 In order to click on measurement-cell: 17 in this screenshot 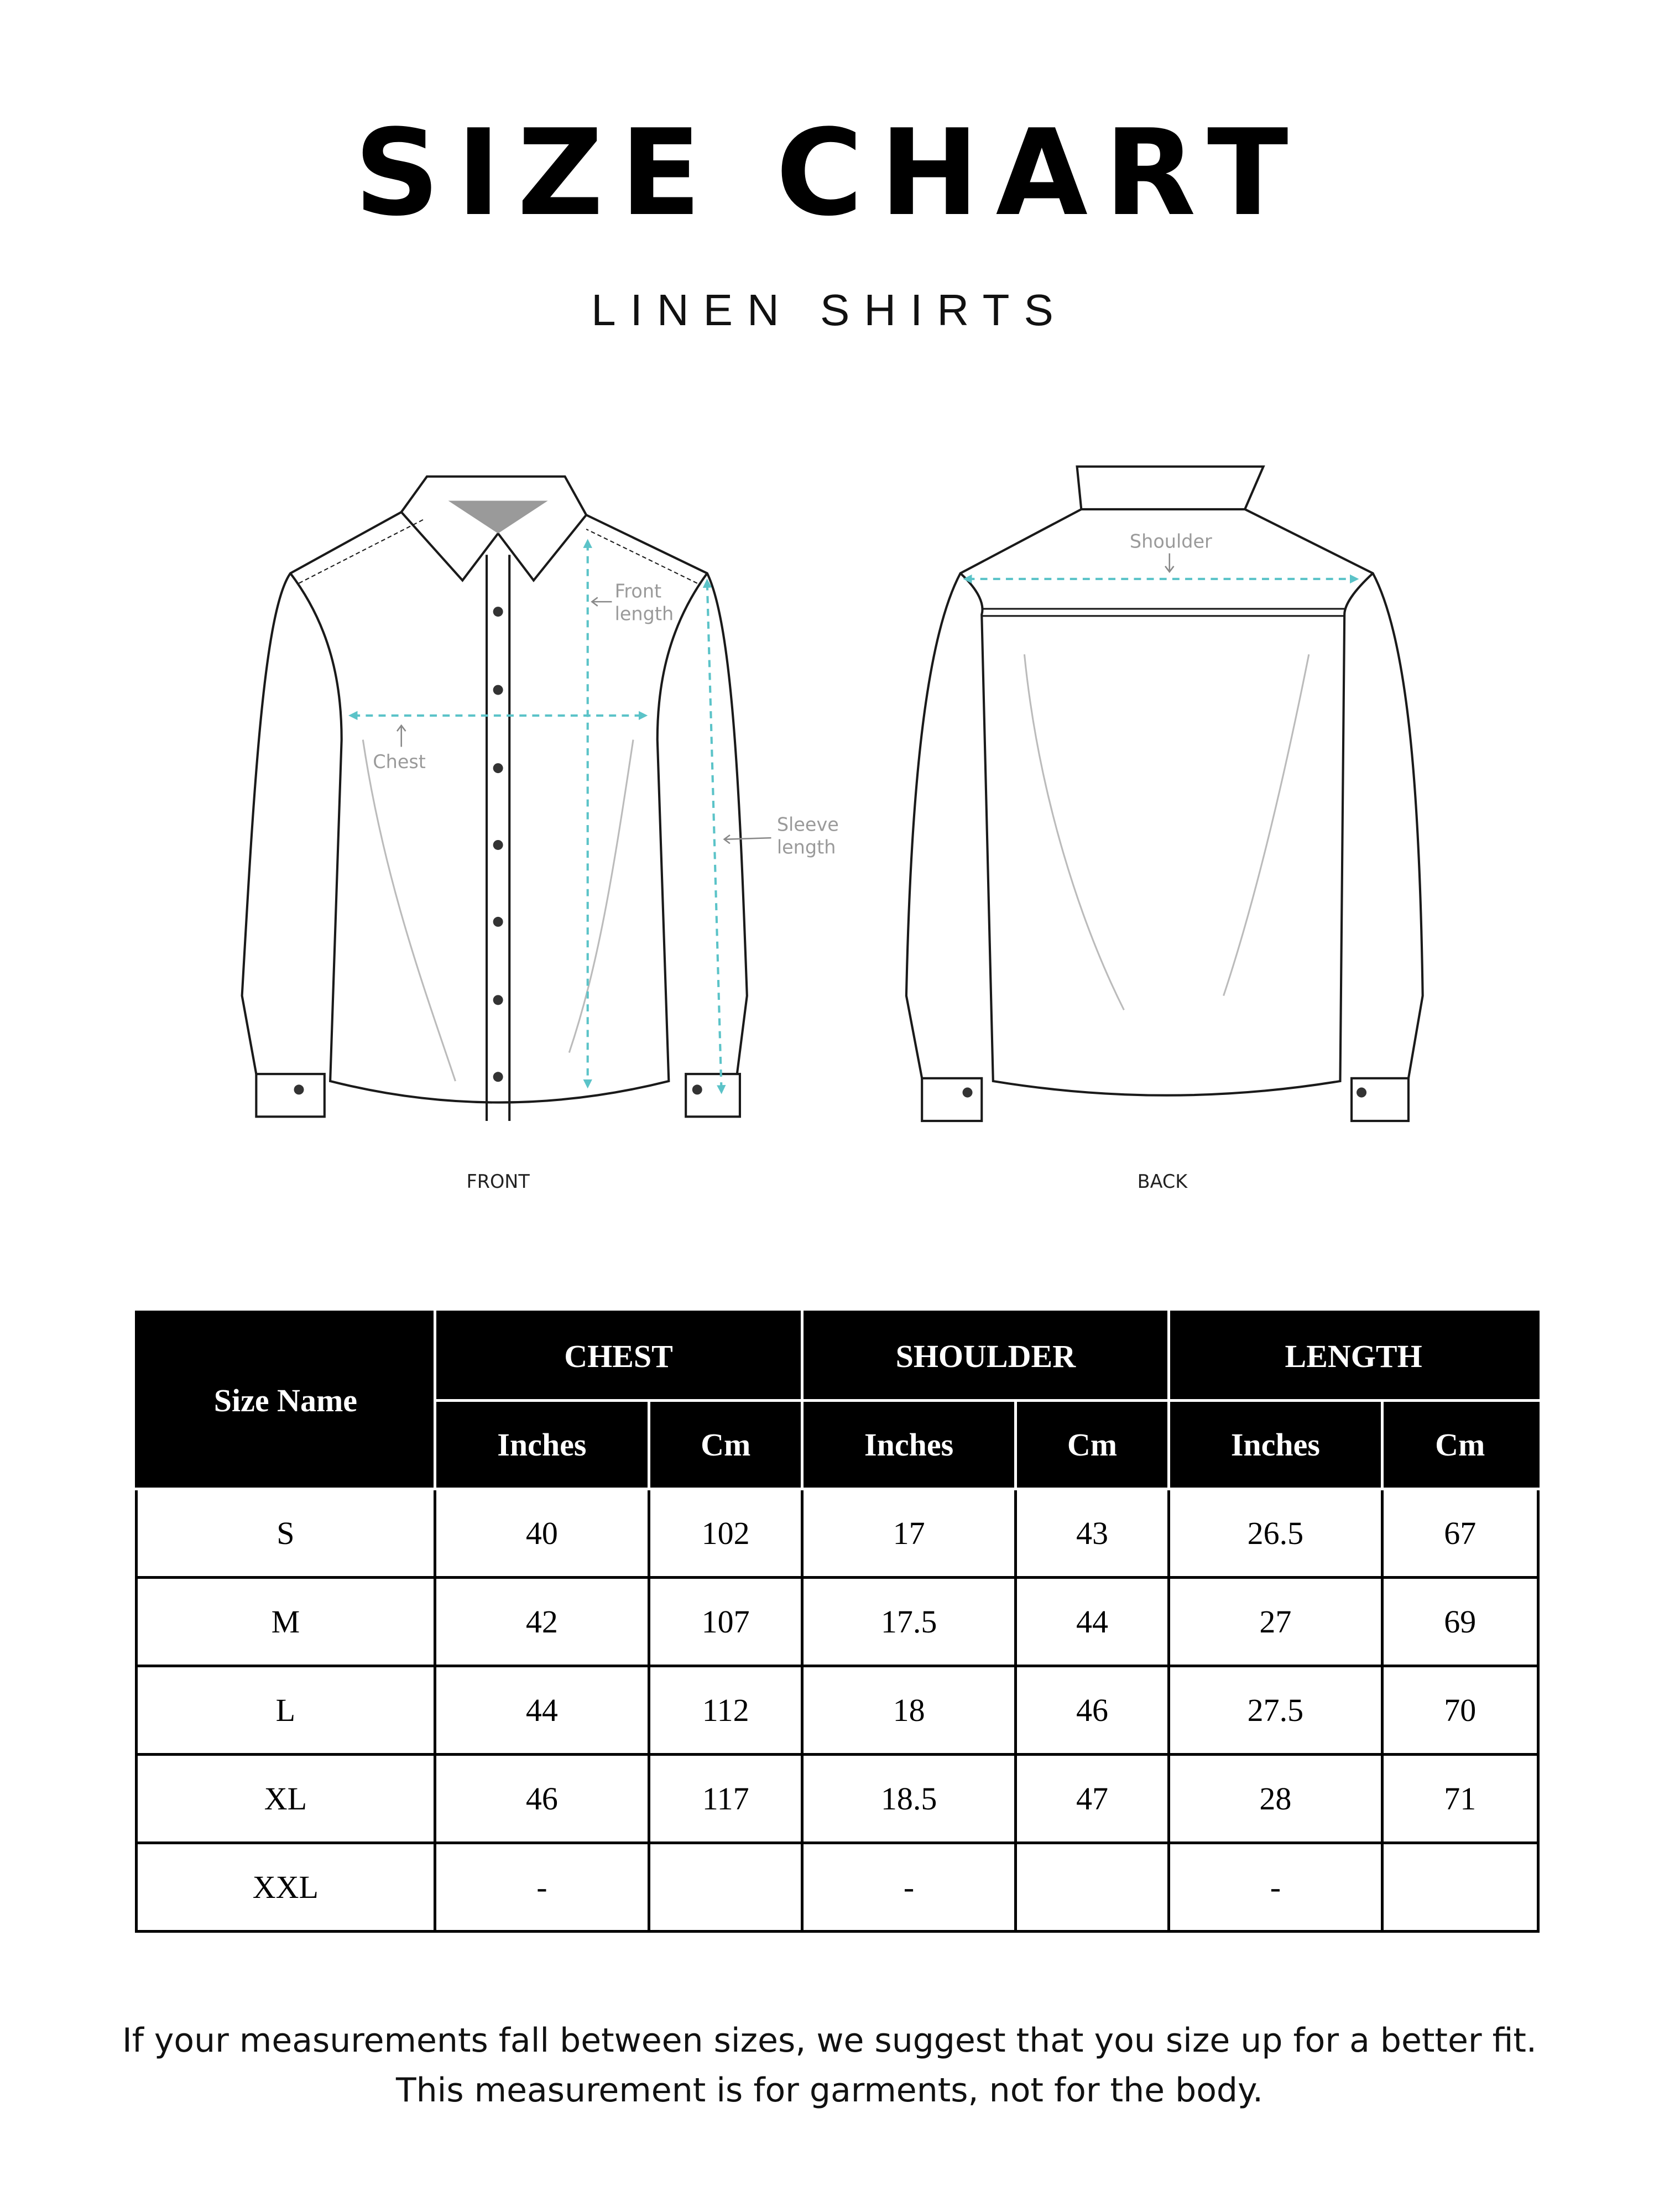, I will do `click(909, 1533)`.